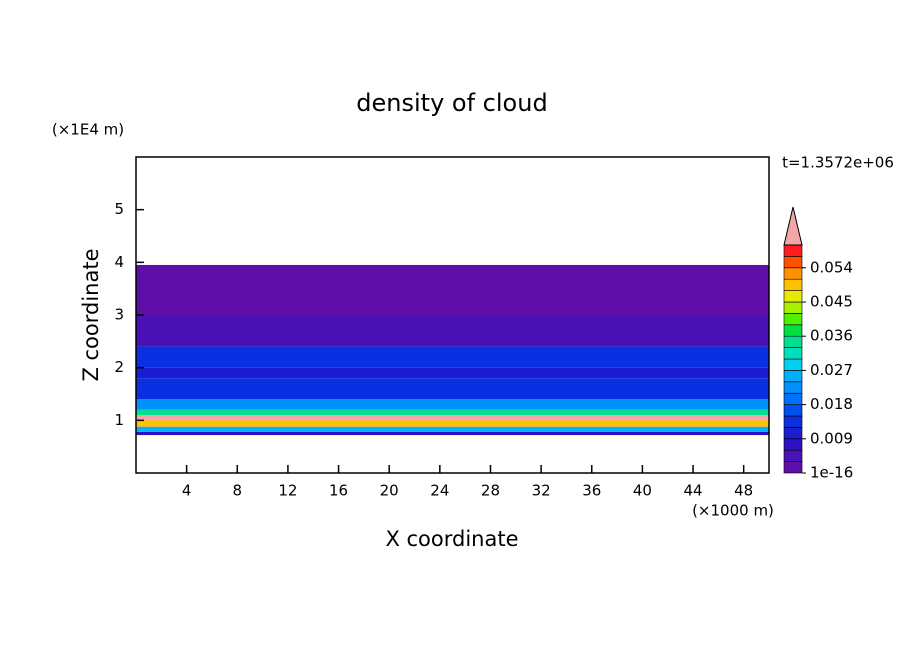  What do you see at coordinates (119, 367) in the screenshot?
I see `y-tick-label: 2` at bounding box center [119, 367].